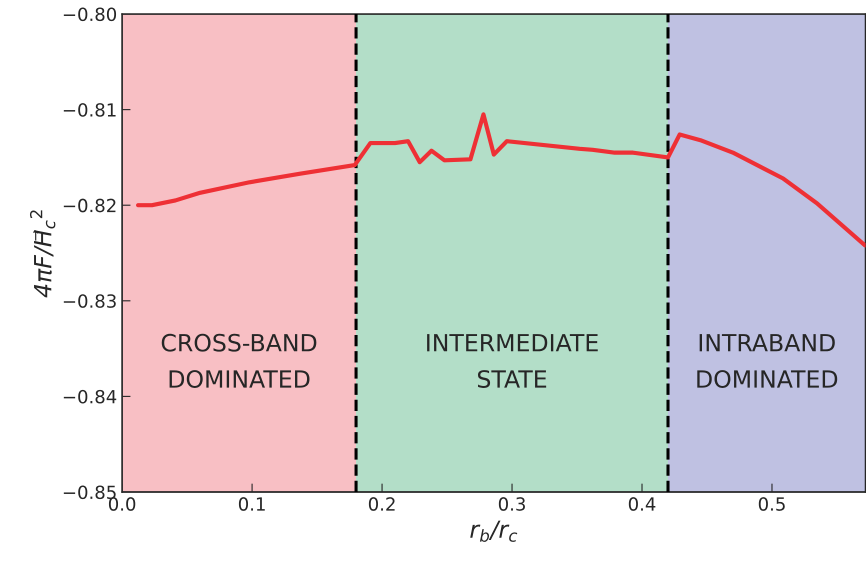 Image resolution: width=866 pixels, height=561 pixels. What do you see at coordinates (90, 492) in the screenshot?
I see `y-tick-label: −0.85` at bounding box center [90, 492].